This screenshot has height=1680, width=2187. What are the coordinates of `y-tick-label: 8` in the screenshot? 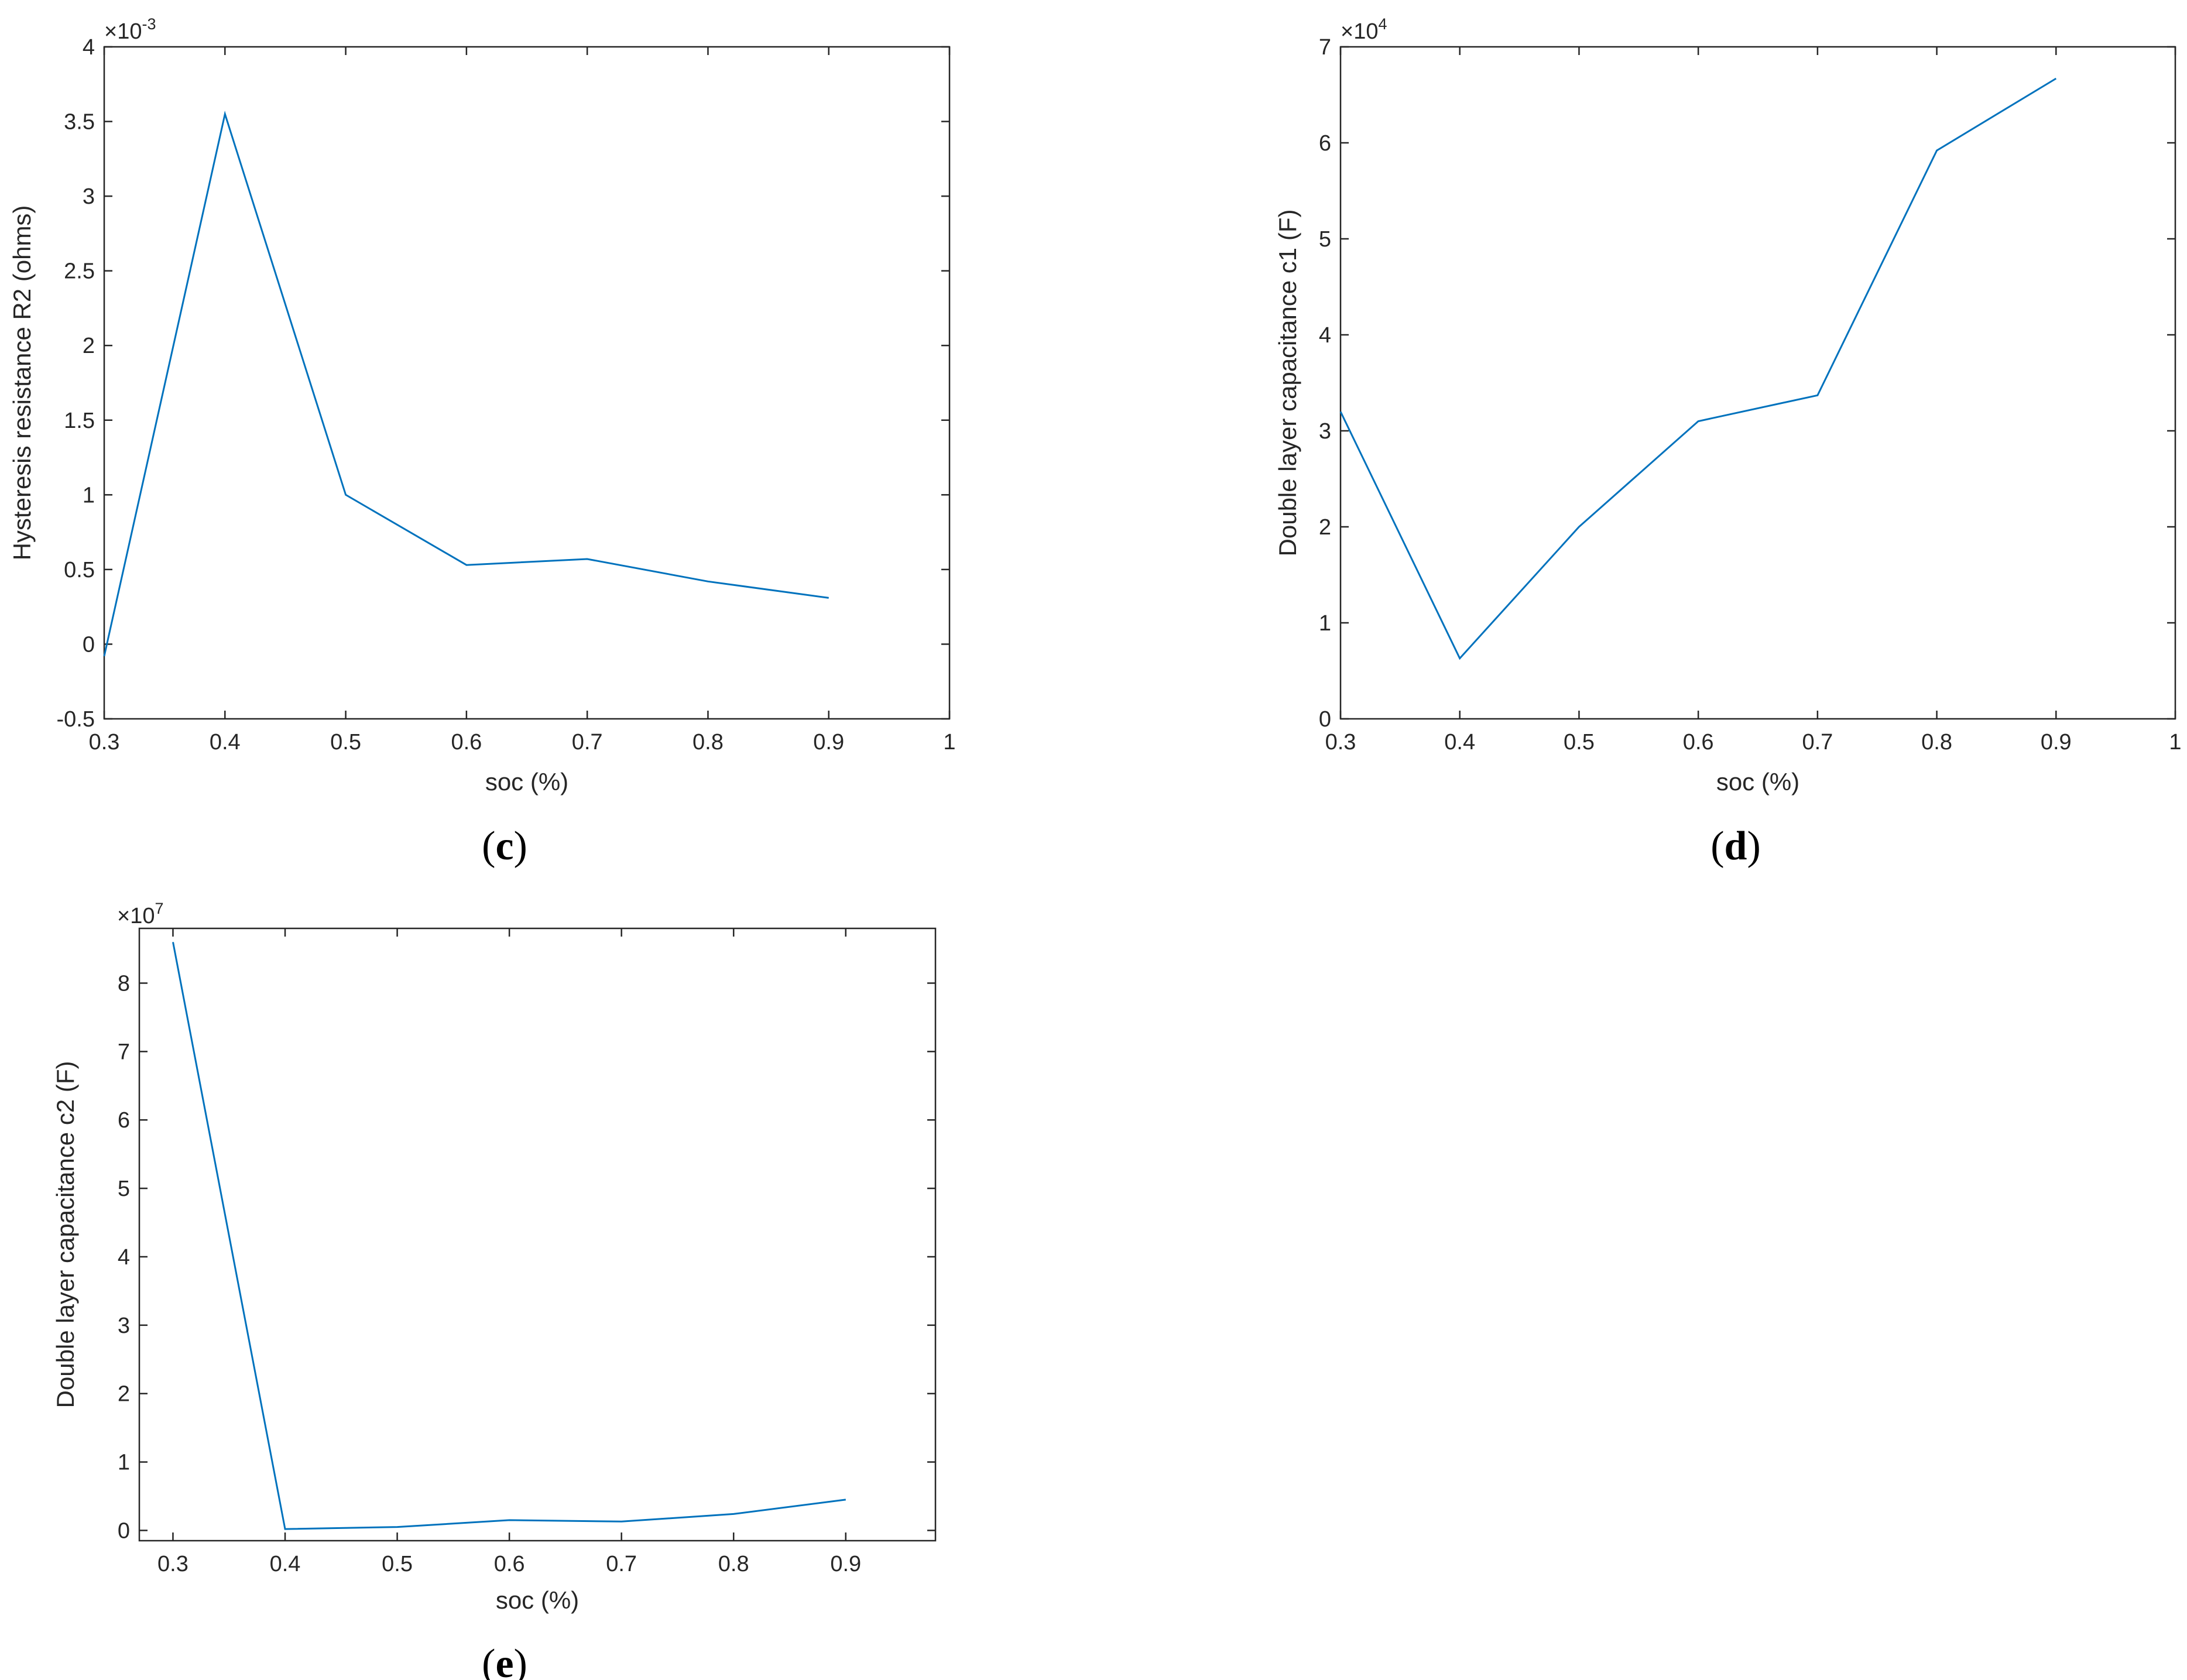 It's located at (124, 983).